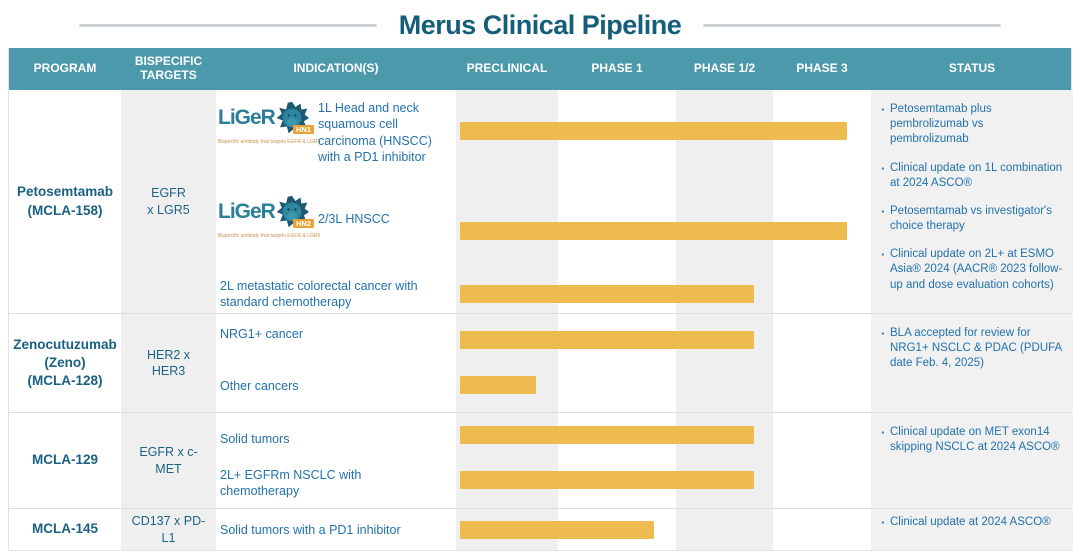 This screenshot has width=1080, height=558. I want to click on column-header-preclinical: PRECLINICAL, so click(507, 68).